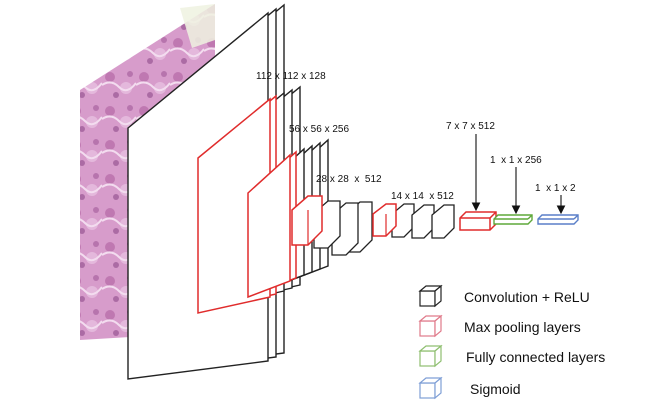 Image resolution: width=660 pixels, height=407 pixels. What do you see at coordinates (527, 297) in the screenshot?
I see `legend-label-conv: Convolution + ReLU` at bounding box center [527, 297].